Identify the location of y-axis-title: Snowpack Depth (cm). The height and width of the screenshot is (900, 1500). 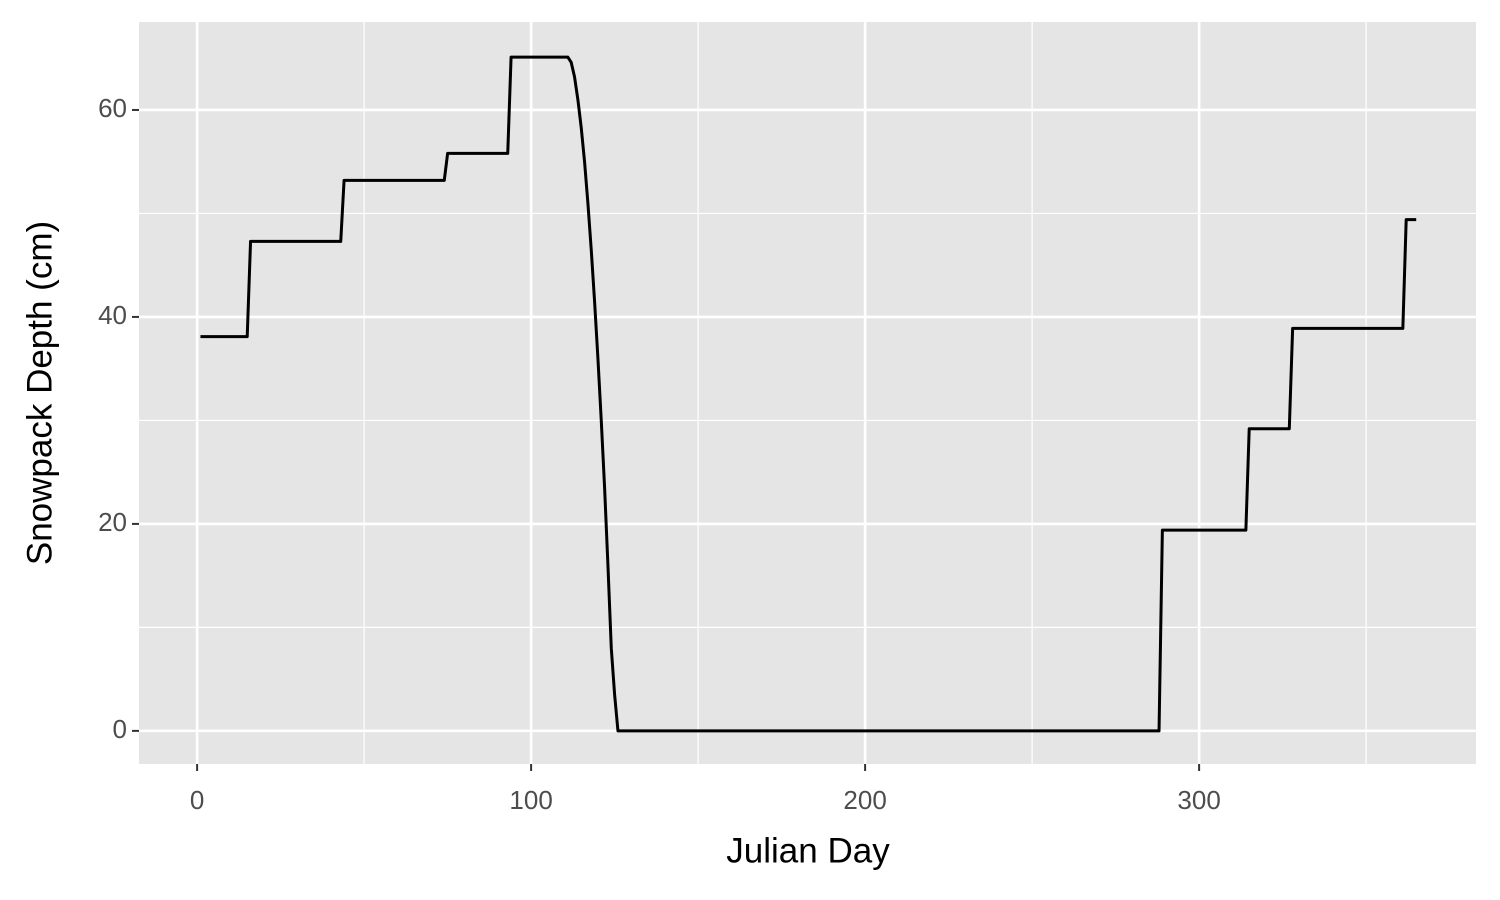
(39, 393).